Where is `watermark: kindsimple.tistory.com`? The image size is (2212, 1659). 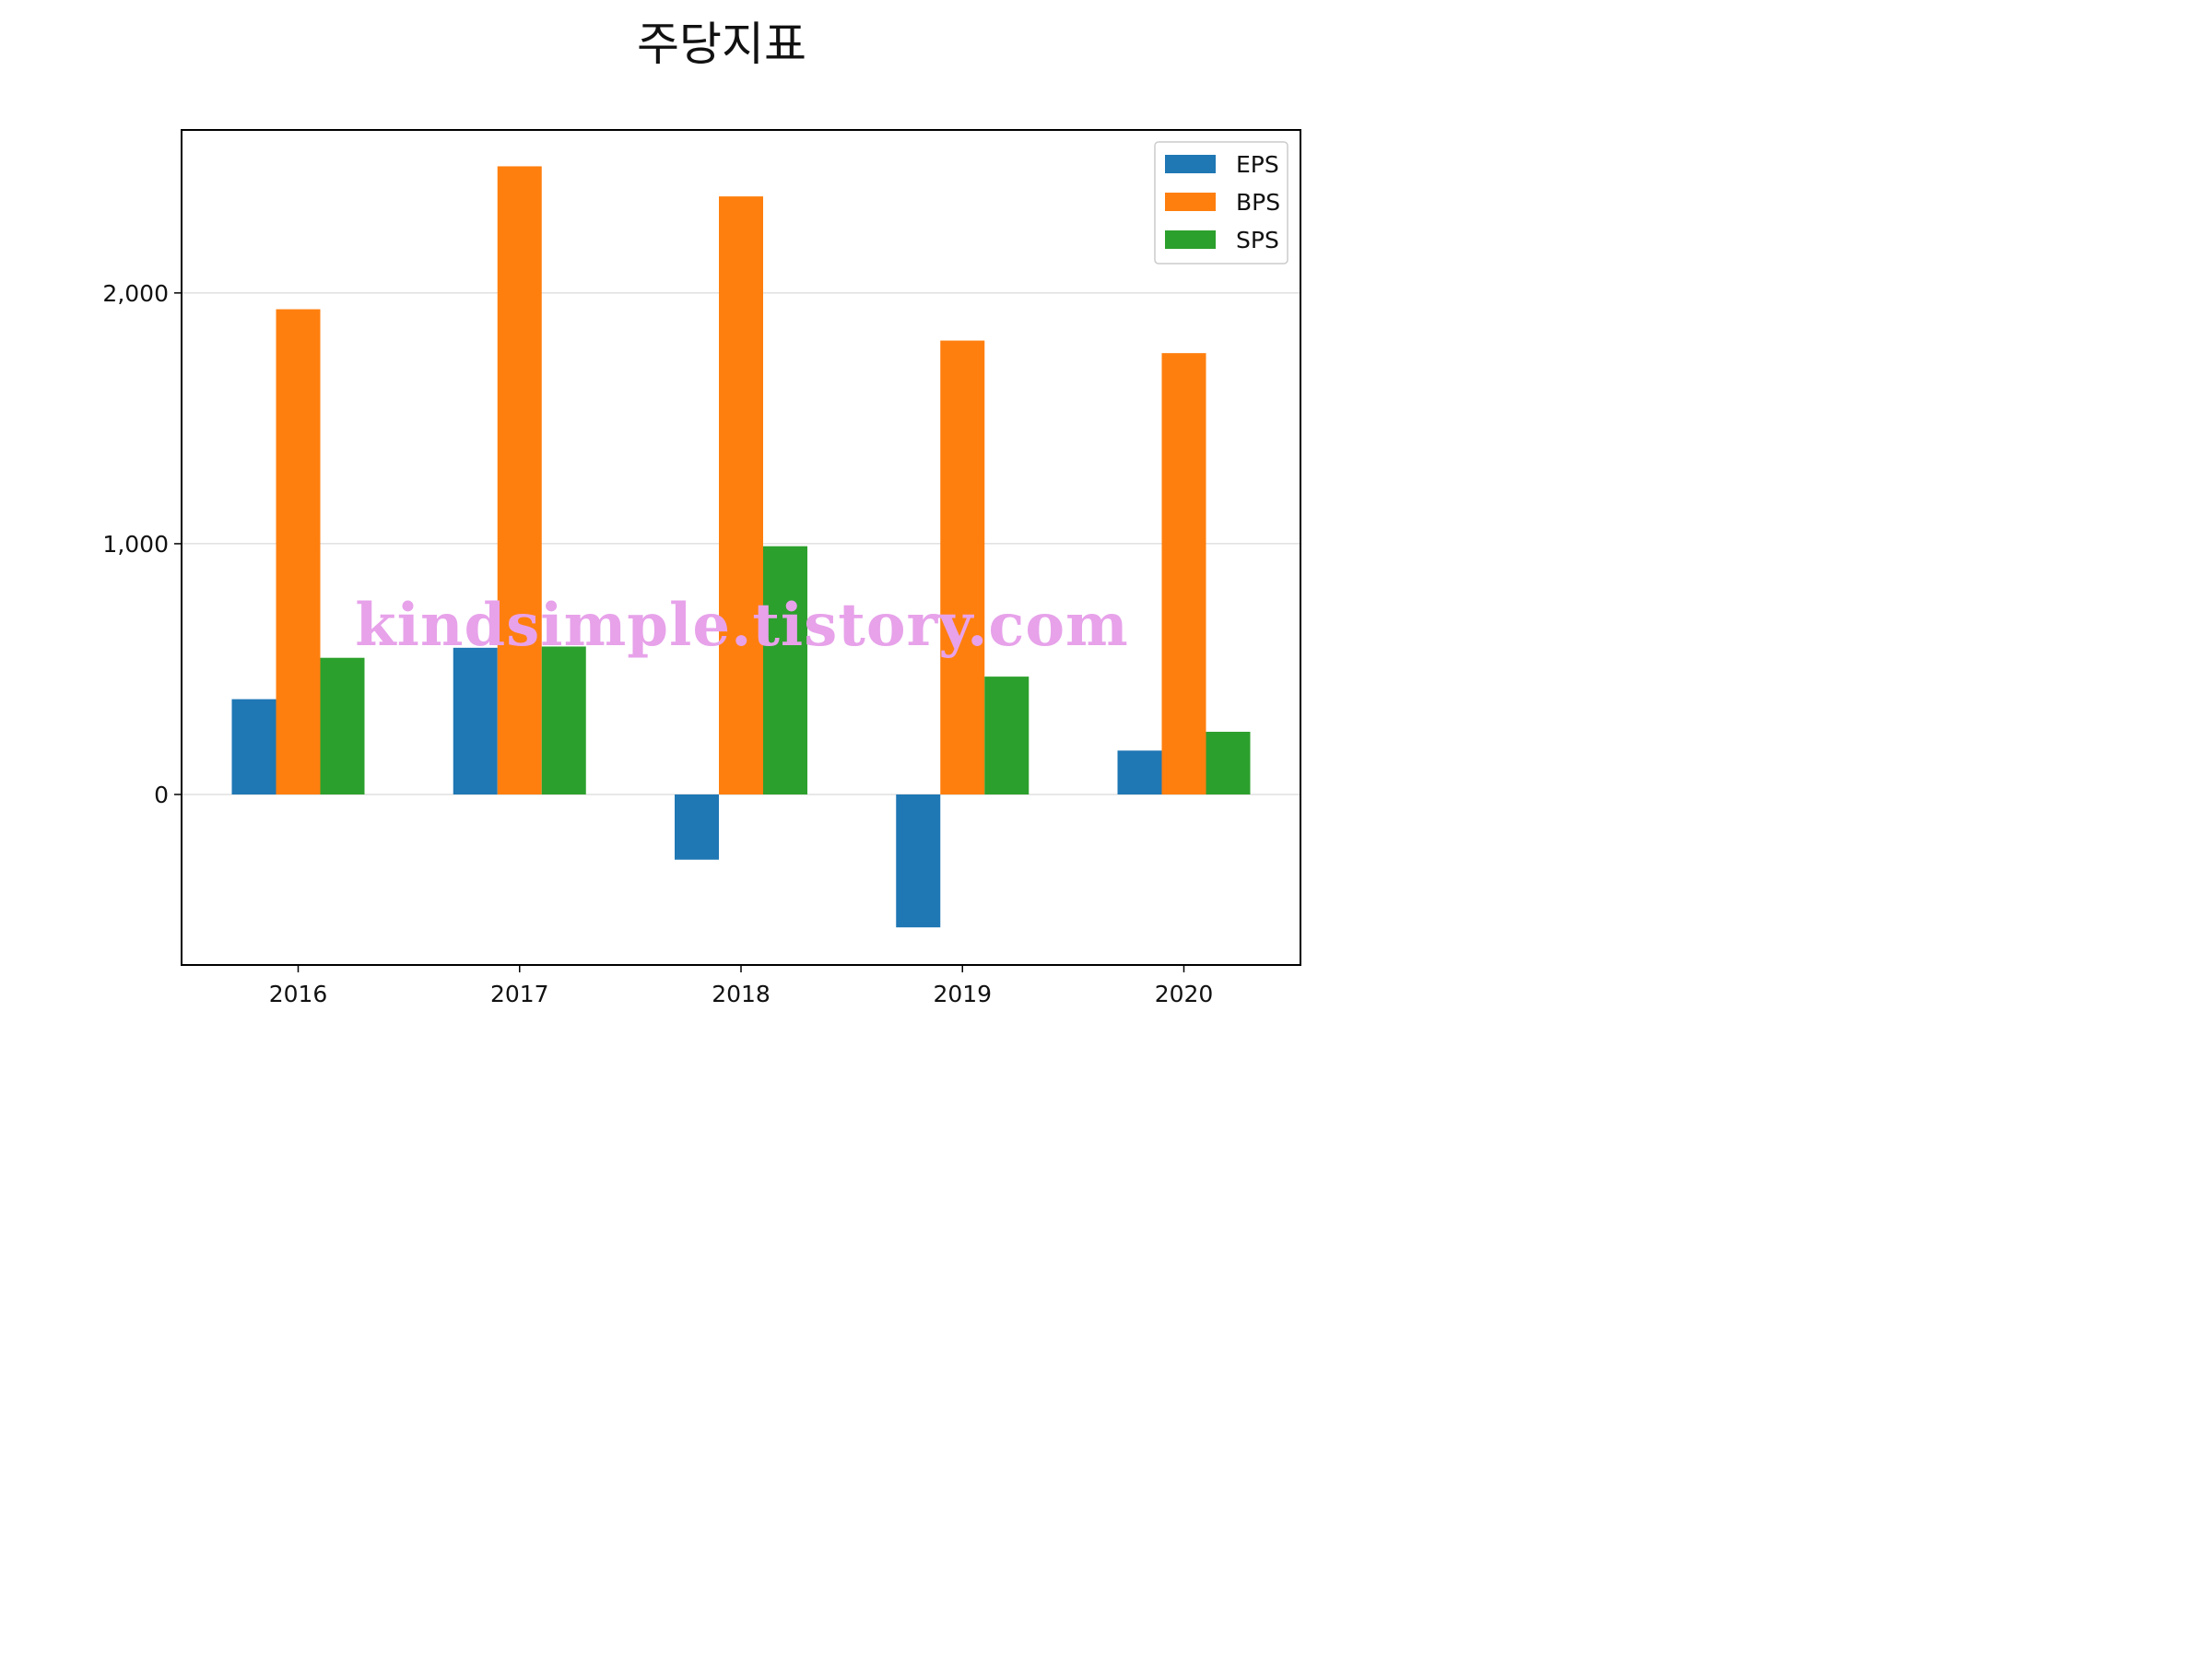
watermark: kindsimple.tistory.com is located at coordinates (741, 625).